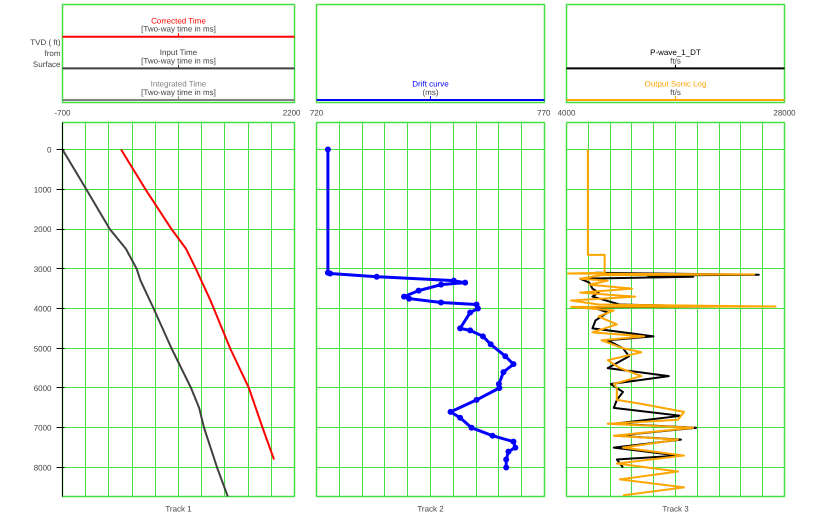 The width and height of the screenshot is (813, 520). What do you see at coordinates (178, 509) in the screenshot?
I see `text: Track 1` at bounding box center [178, 509].